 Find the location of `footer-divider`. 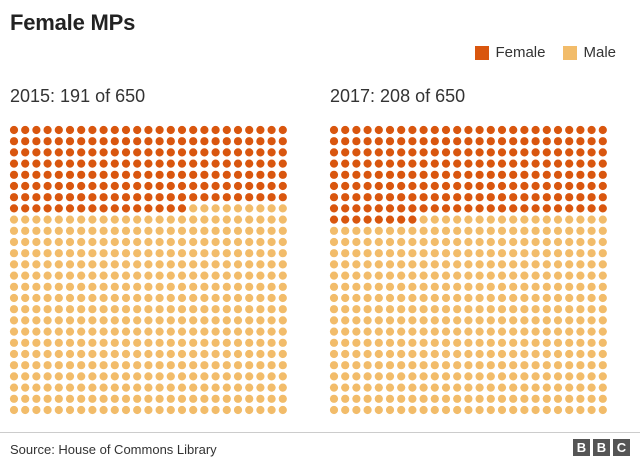

footer-divider is located at coordinates (320, 432).